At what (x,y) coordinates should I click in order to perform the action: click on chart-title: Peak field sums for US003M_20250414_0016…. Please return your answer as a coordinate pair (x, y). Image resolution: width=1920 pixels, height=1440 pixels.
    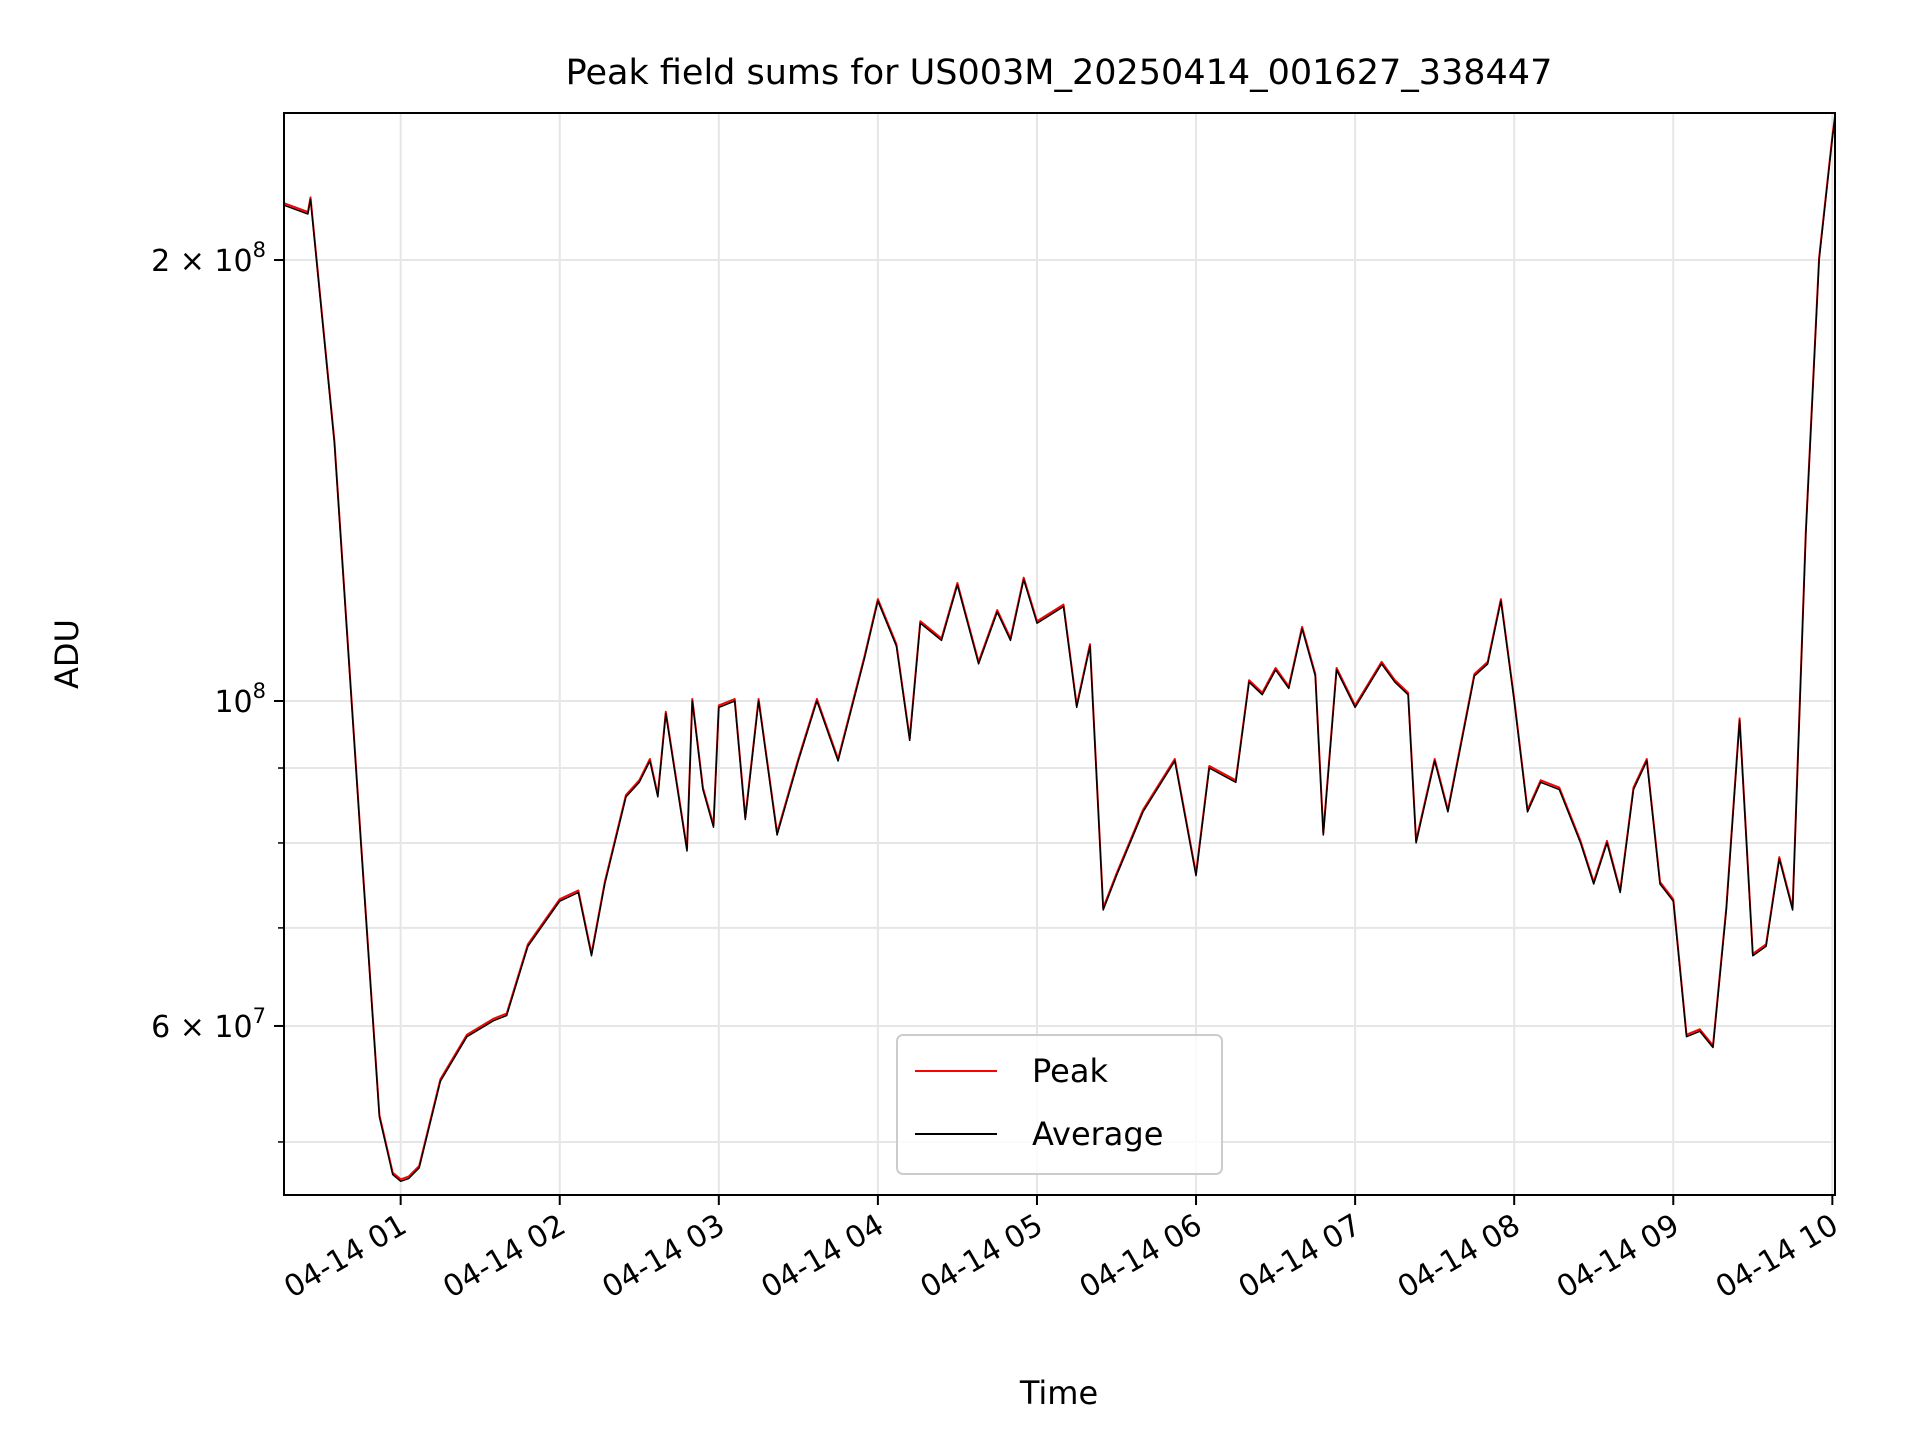
    Looking at the image, I should click on (1059, 73).